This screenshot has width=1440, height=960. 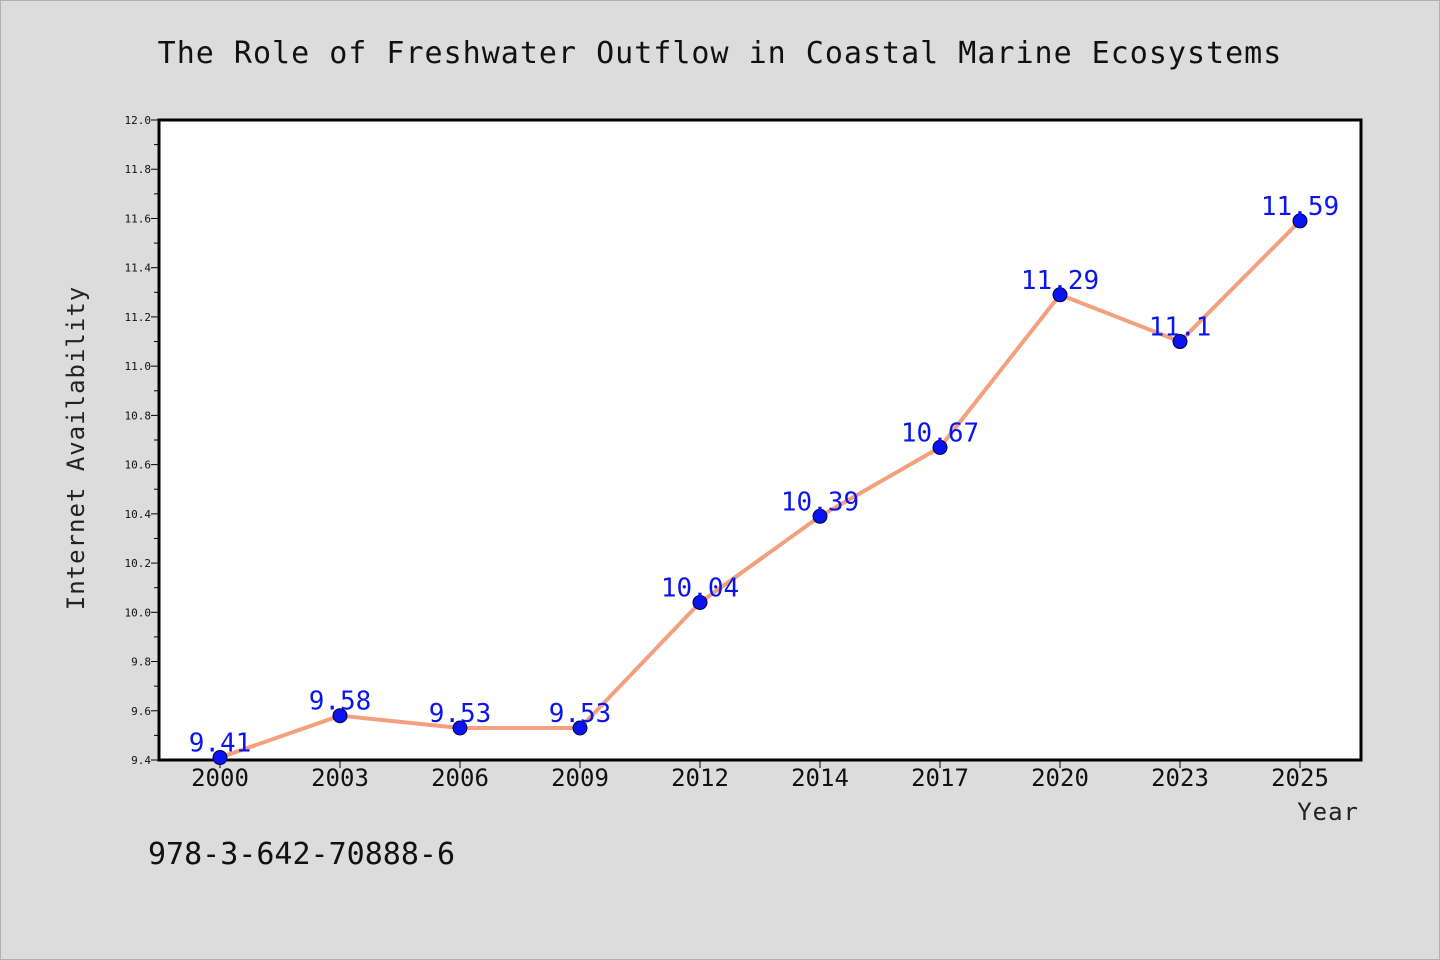 What do you see at coordinates (138, 268) in the screenshot?
I see `y-tick-label: 11.4` at bounding box center [138, 268].